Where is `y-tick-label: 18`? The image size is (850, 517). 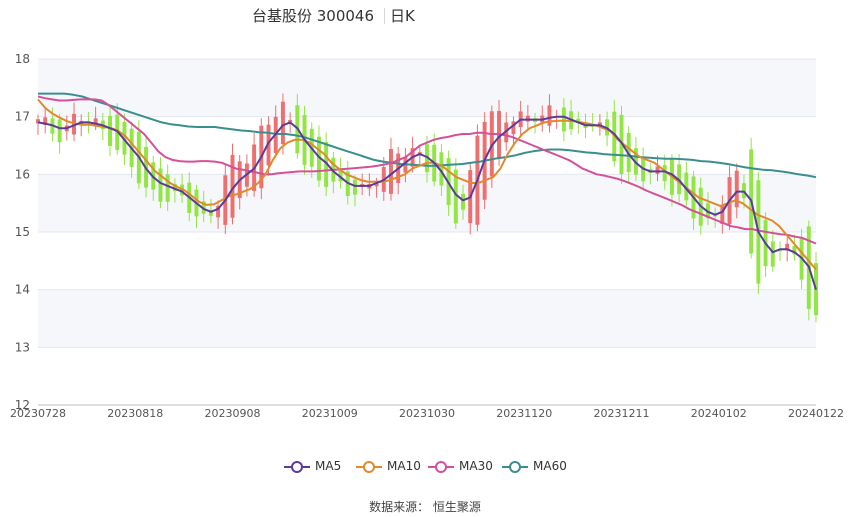 y-tick-label: 18 is located at coordinates (22, 59).